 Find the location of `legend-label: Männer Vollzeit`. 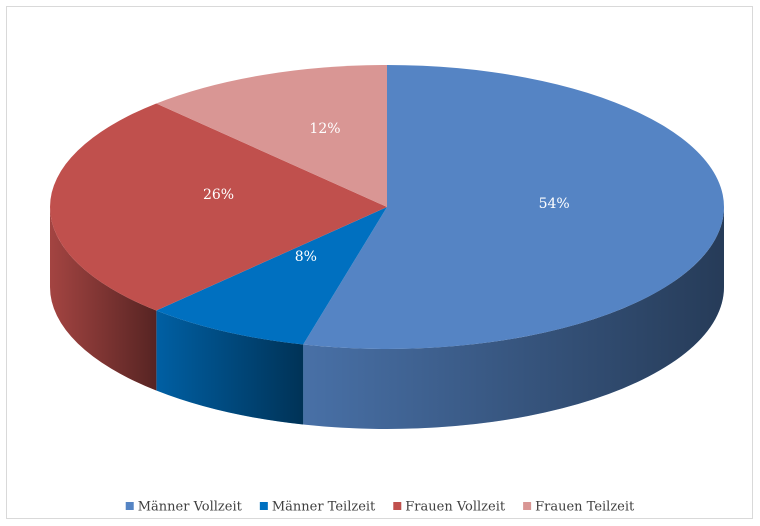

legend-label: Männer Vollzeit is located at coordinates (190, 507).